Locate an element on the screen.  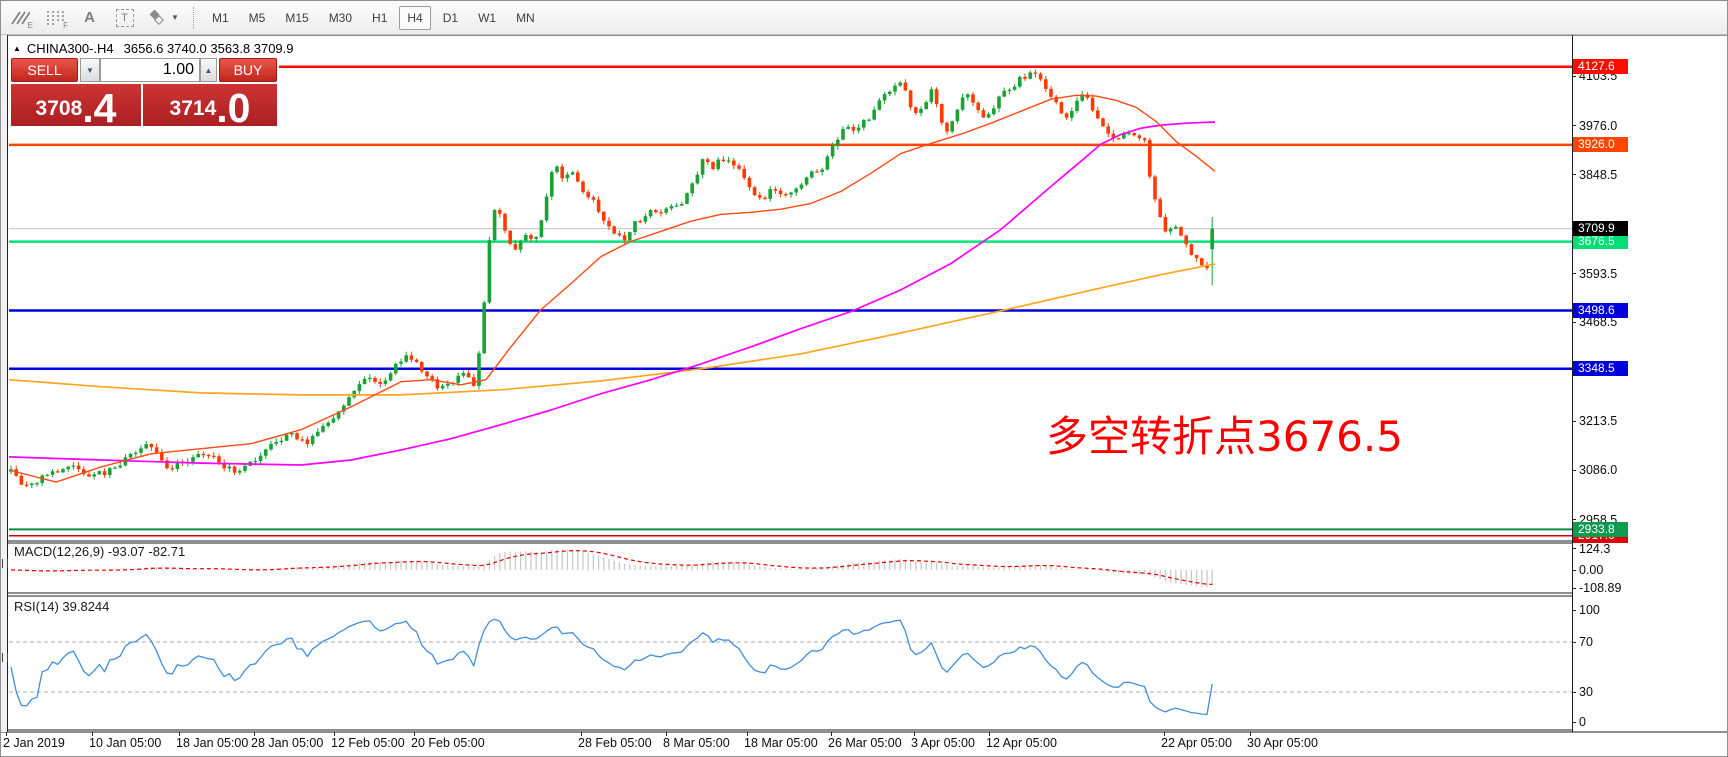
text-label-tool-icon: T is located at coordinates (124, 18).